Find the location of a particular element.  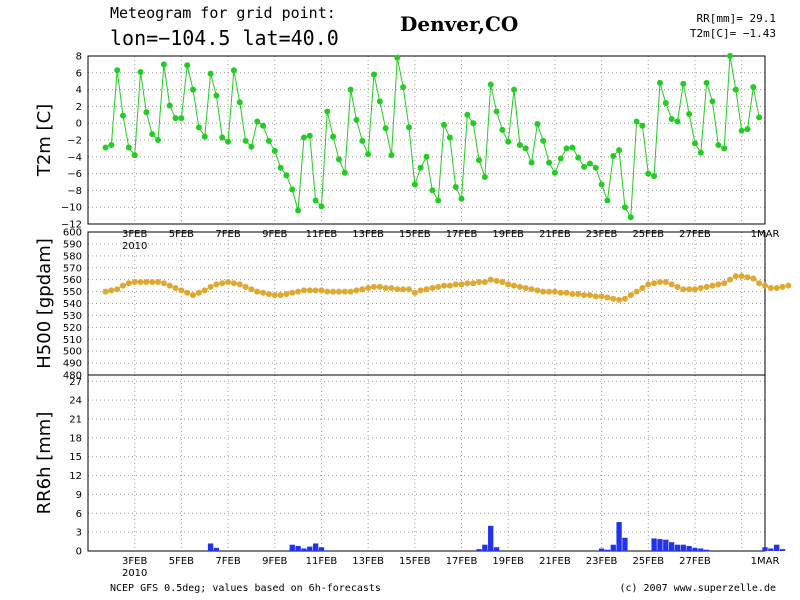

x-tick-label: 11FEB is located at coordinates (322, 561).